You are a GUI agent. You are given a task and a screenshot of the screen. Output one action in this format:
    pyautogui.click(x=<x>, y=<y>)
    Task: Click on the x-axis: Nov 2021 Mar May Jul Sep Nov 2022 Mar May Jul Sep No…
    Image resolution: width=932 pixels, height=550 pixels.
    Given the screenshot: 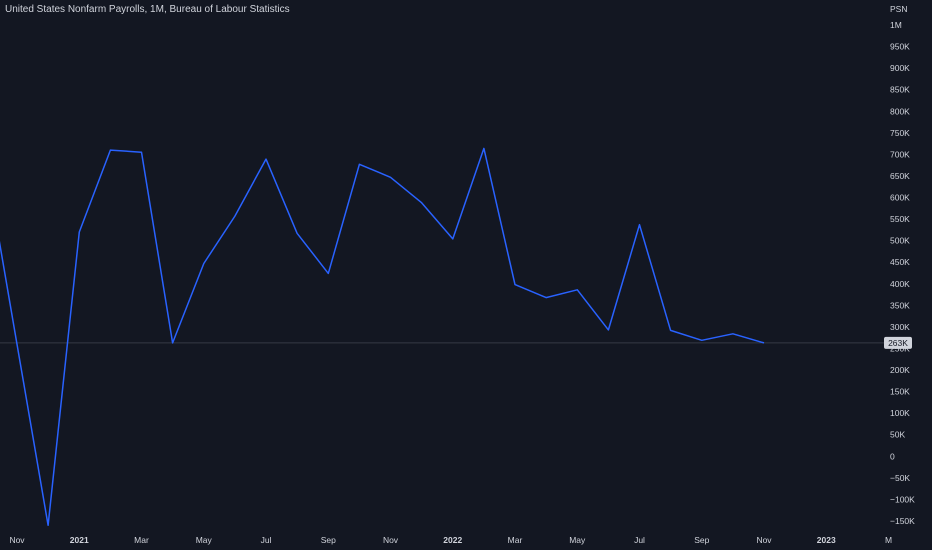 What is the action you would take?
    pyautogui.click(x=450, y=540)
    